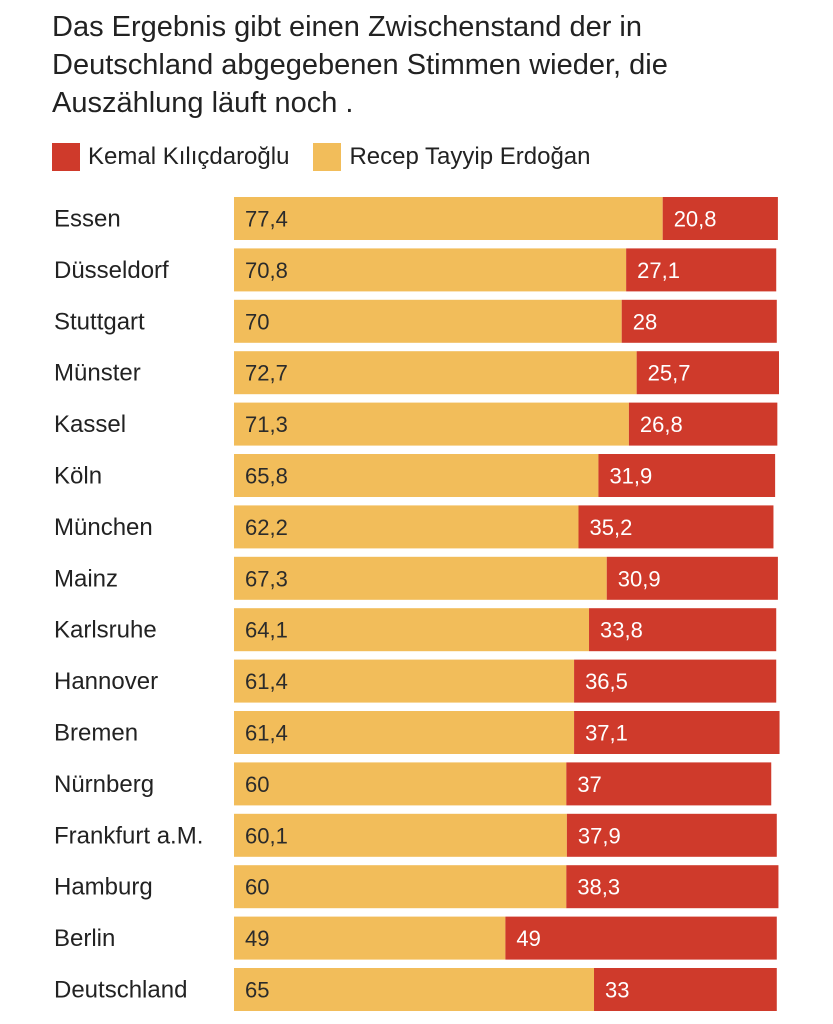  I want to click on value-label-kilicdaroglu-n-rnberg: 37, so click(589, 784).